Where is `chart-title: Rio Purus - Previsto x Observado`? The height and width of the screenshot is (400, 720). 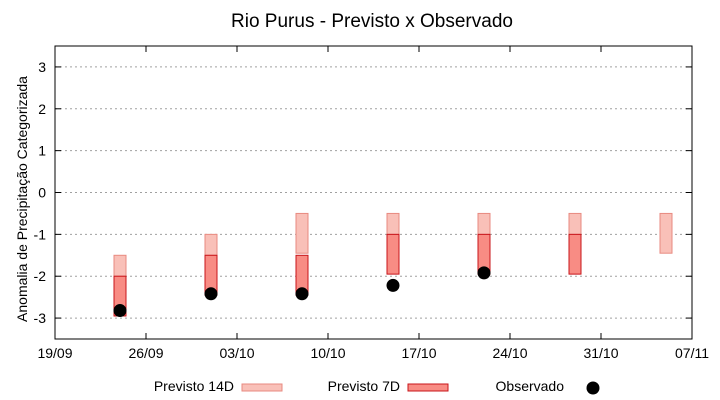 chart-title: Rio Purus - Previsto x Observado is located at coordinates (372, 21).